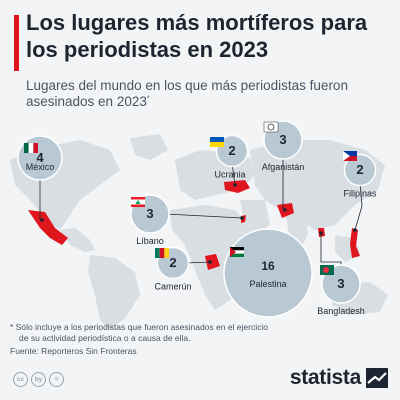 Image resolution: width=400 pixels, height=400 pixels. I want to click on bubble-value-mexico: 4, so click(40, 157).